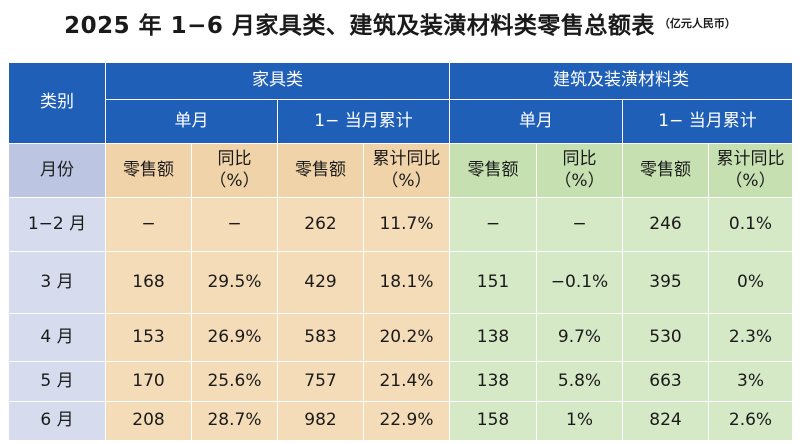  Describe the element at coordinates (665, 337) in the screenshot. I see `building-cum-cell: 530` at that location.